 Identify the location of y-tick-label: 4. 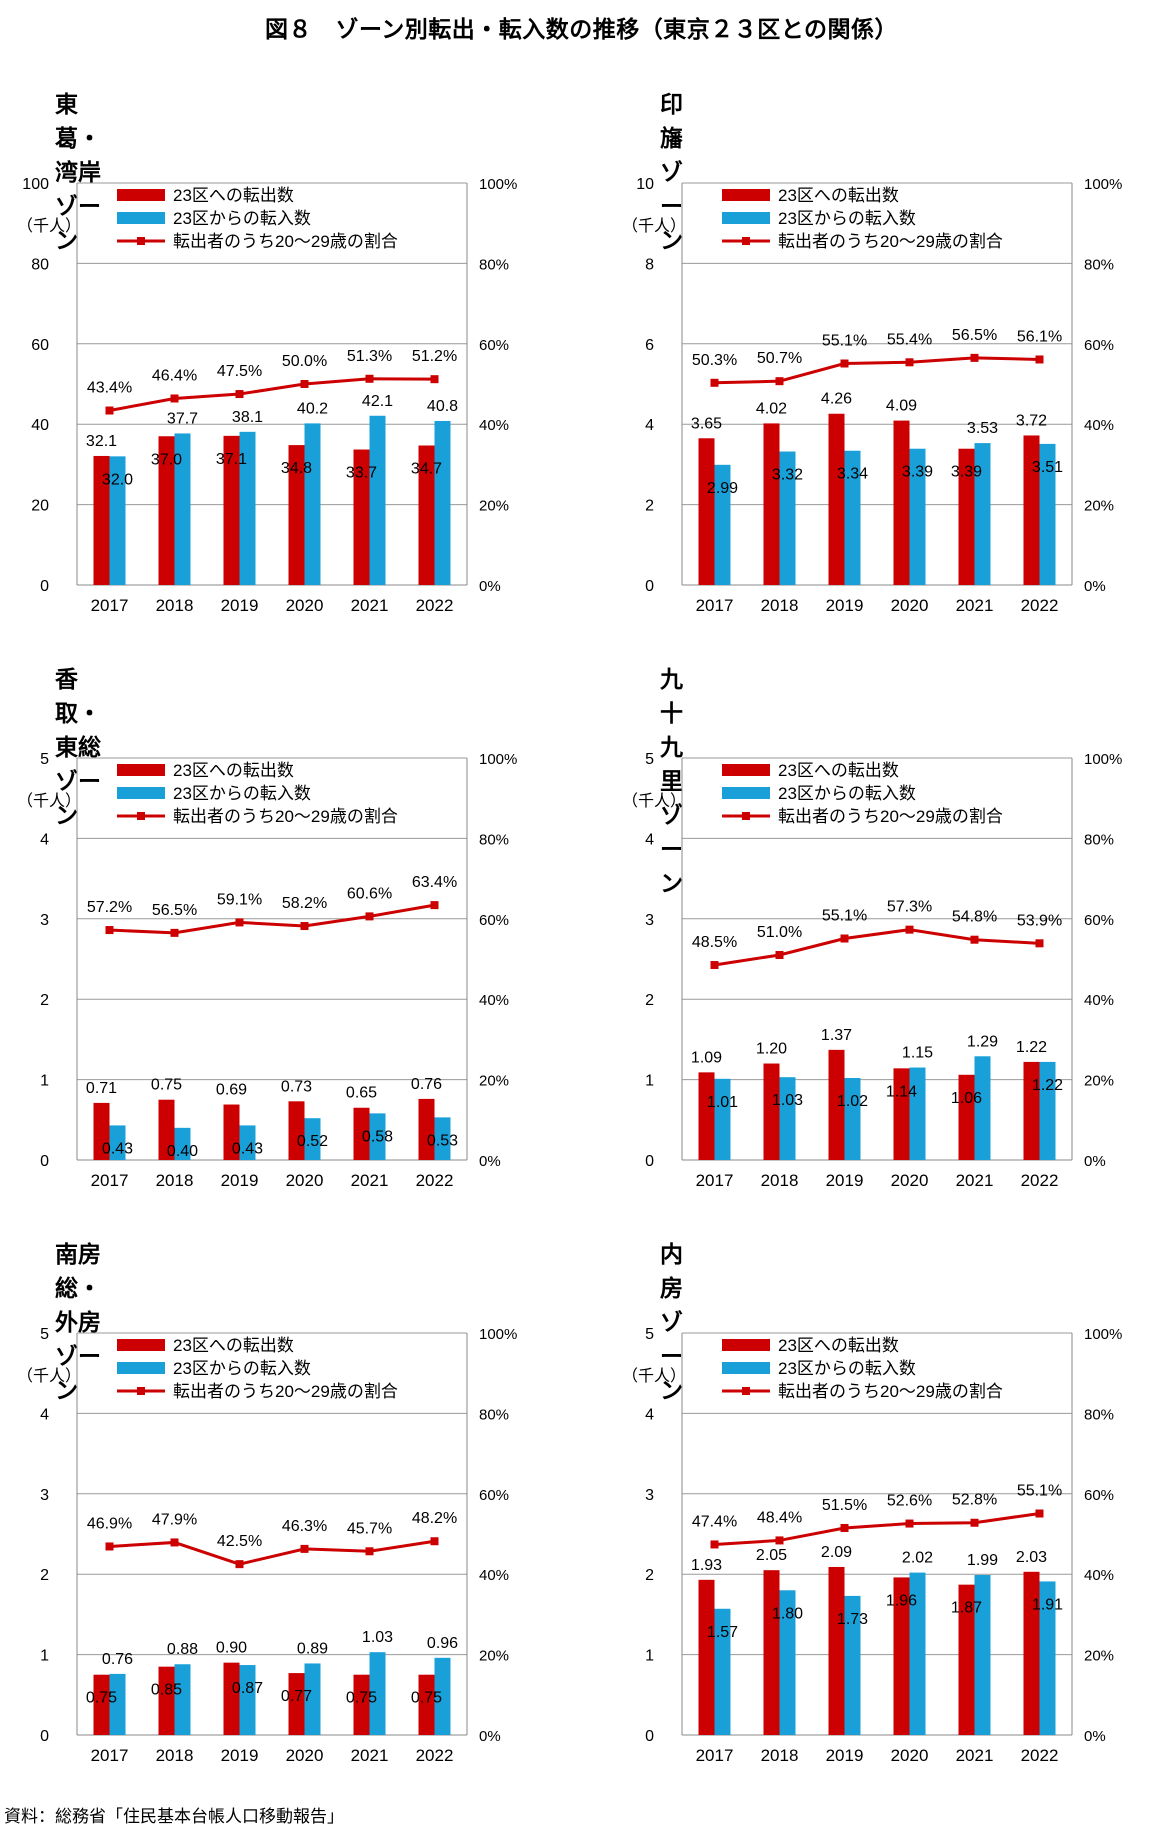
(44, 839).